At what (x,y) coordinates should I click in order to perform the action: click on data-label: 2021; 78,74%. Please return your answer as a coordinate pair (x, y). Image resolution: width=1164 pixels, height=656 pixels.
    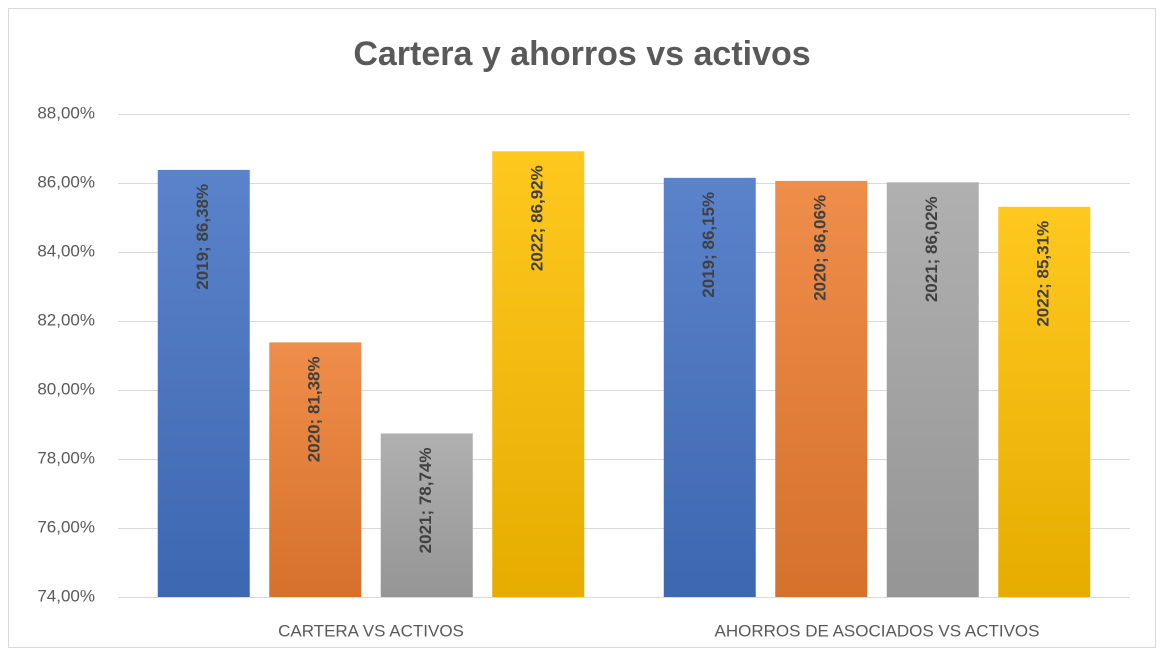
    Looking at the image, I should click on (425, 500).